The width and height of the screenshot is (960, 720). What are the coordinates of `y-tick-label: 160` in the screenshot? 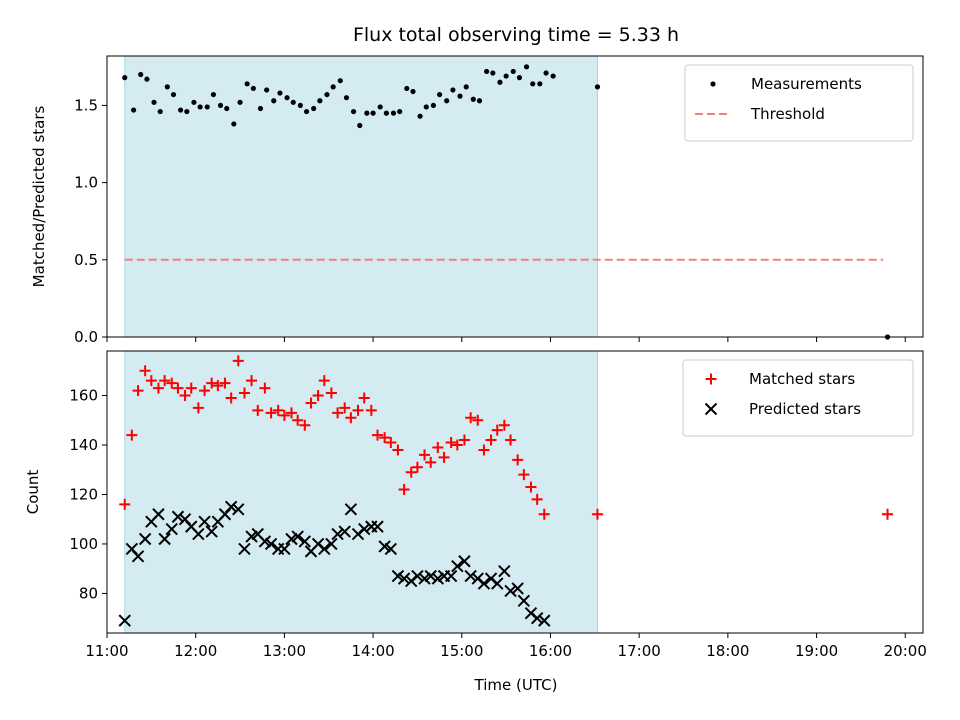 It's located at (83, 396).